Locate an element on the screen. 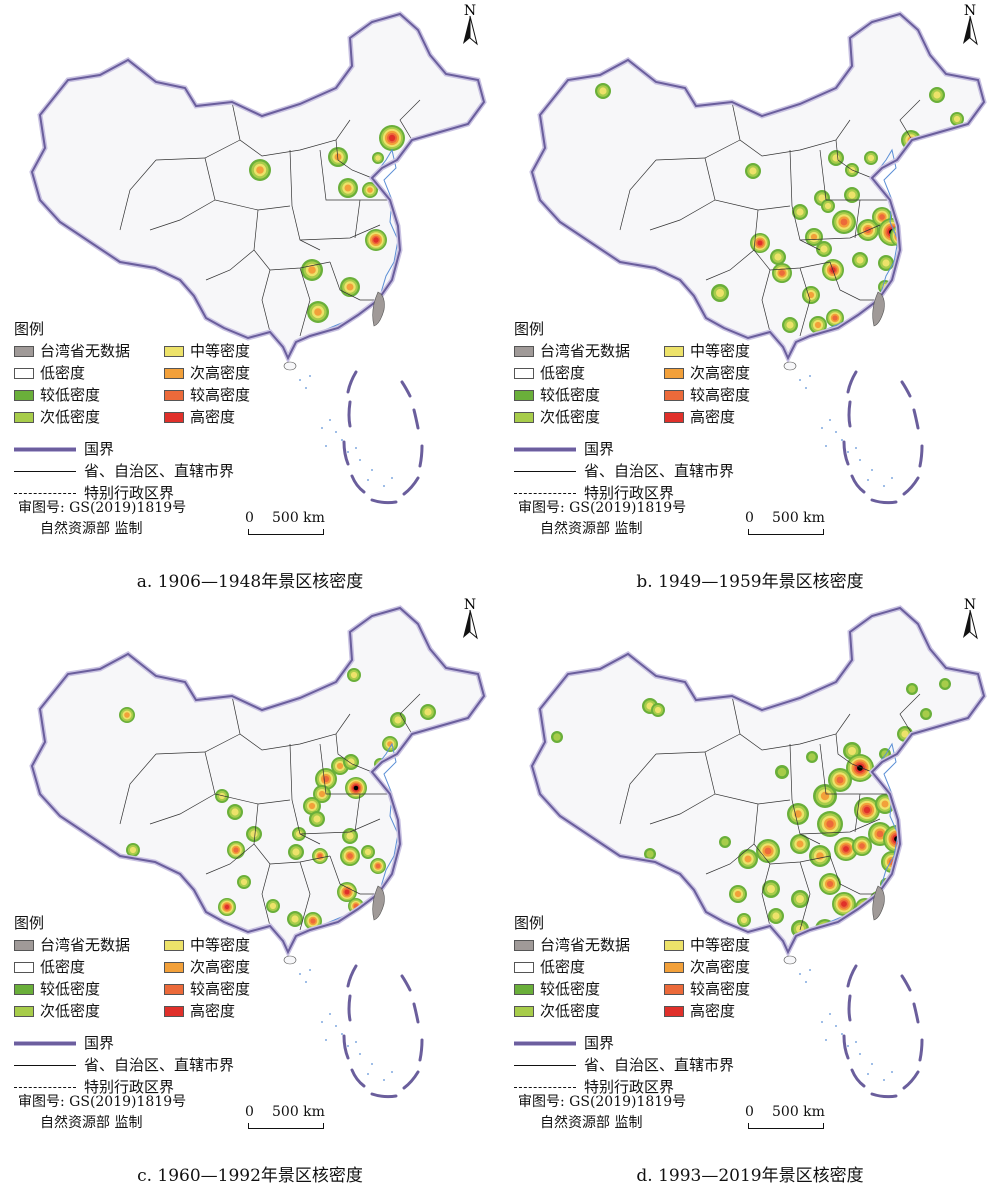 The height and width of the screenshot is (1189, 1000). south-sea-islands is located at coordinates (346, 1025).